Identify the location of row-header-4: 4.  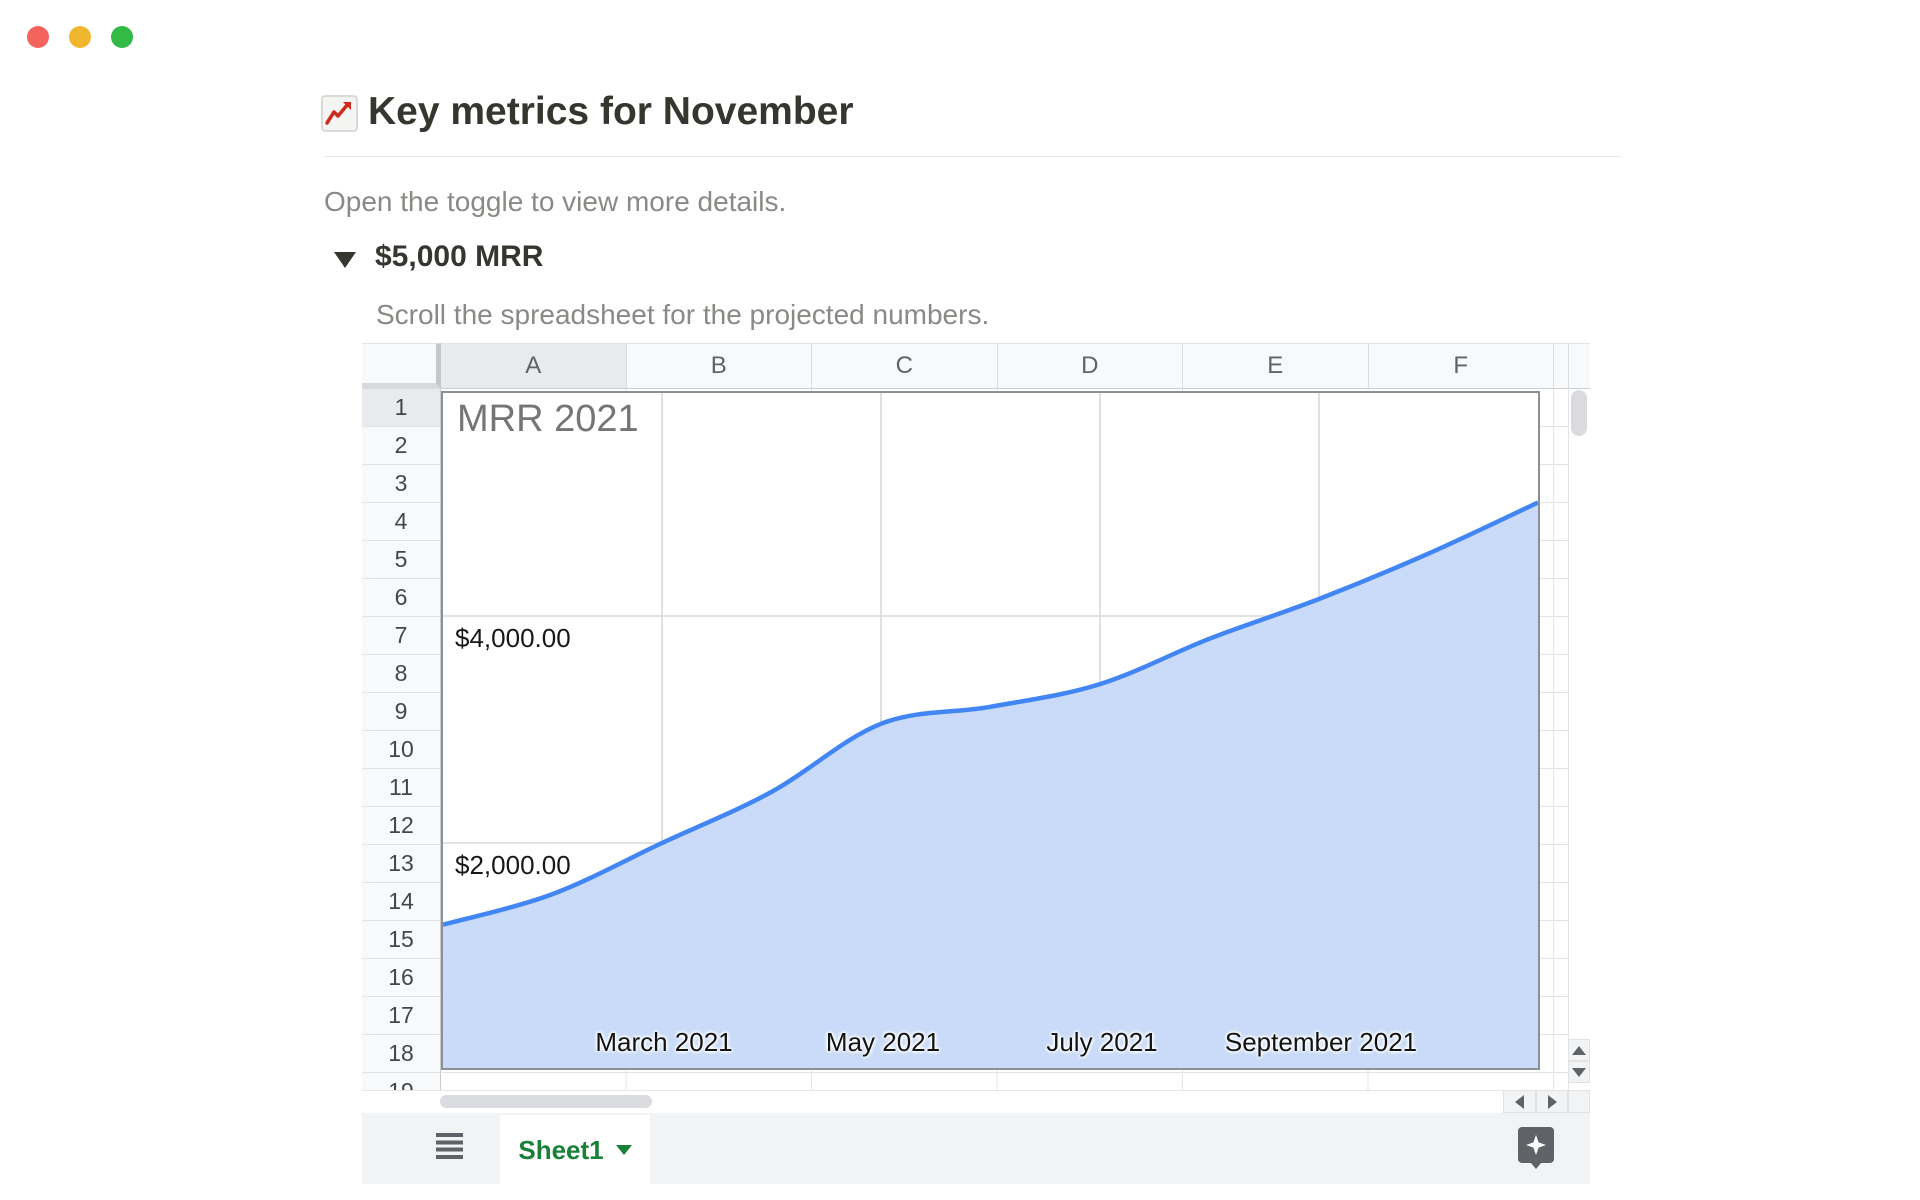
(401, 522).